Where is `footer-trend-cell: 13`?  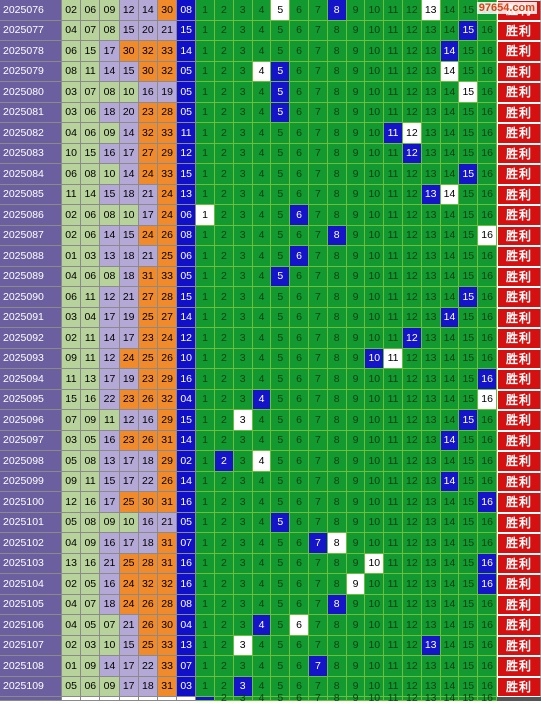
footer-trend-cell: 13 is located at coordinates (431, 698).